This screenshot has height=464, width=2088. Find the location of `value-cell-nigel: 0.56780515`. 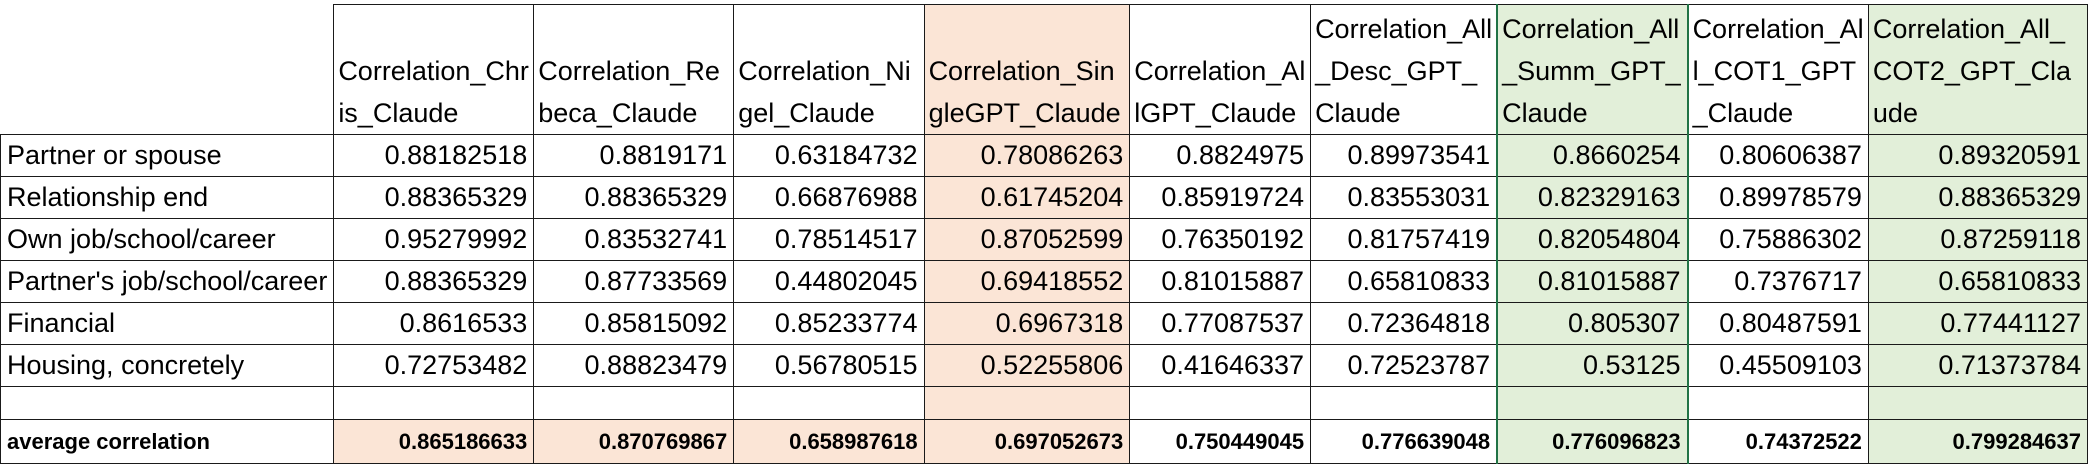

value-cell-nigel: 0.56780515 is located at coordinates (829, 365).